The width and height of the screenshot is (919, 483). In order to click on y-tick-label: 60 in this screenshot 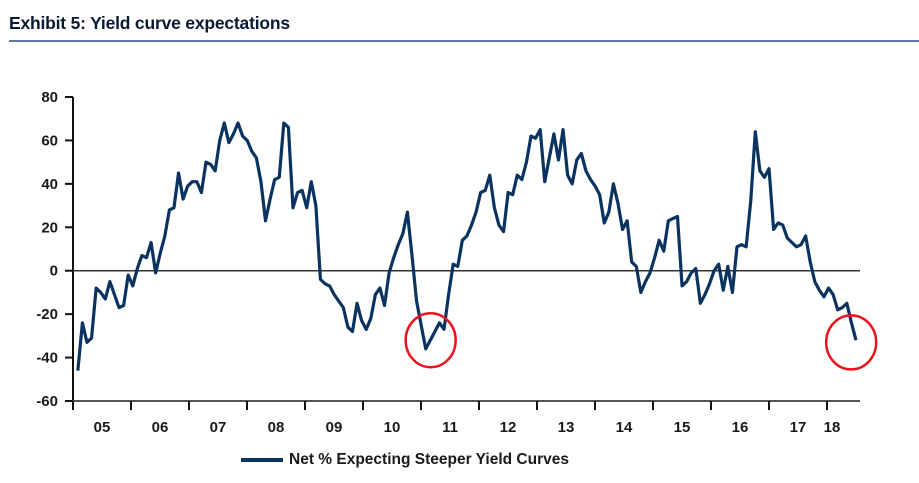, I will do `click(49, 140)`.